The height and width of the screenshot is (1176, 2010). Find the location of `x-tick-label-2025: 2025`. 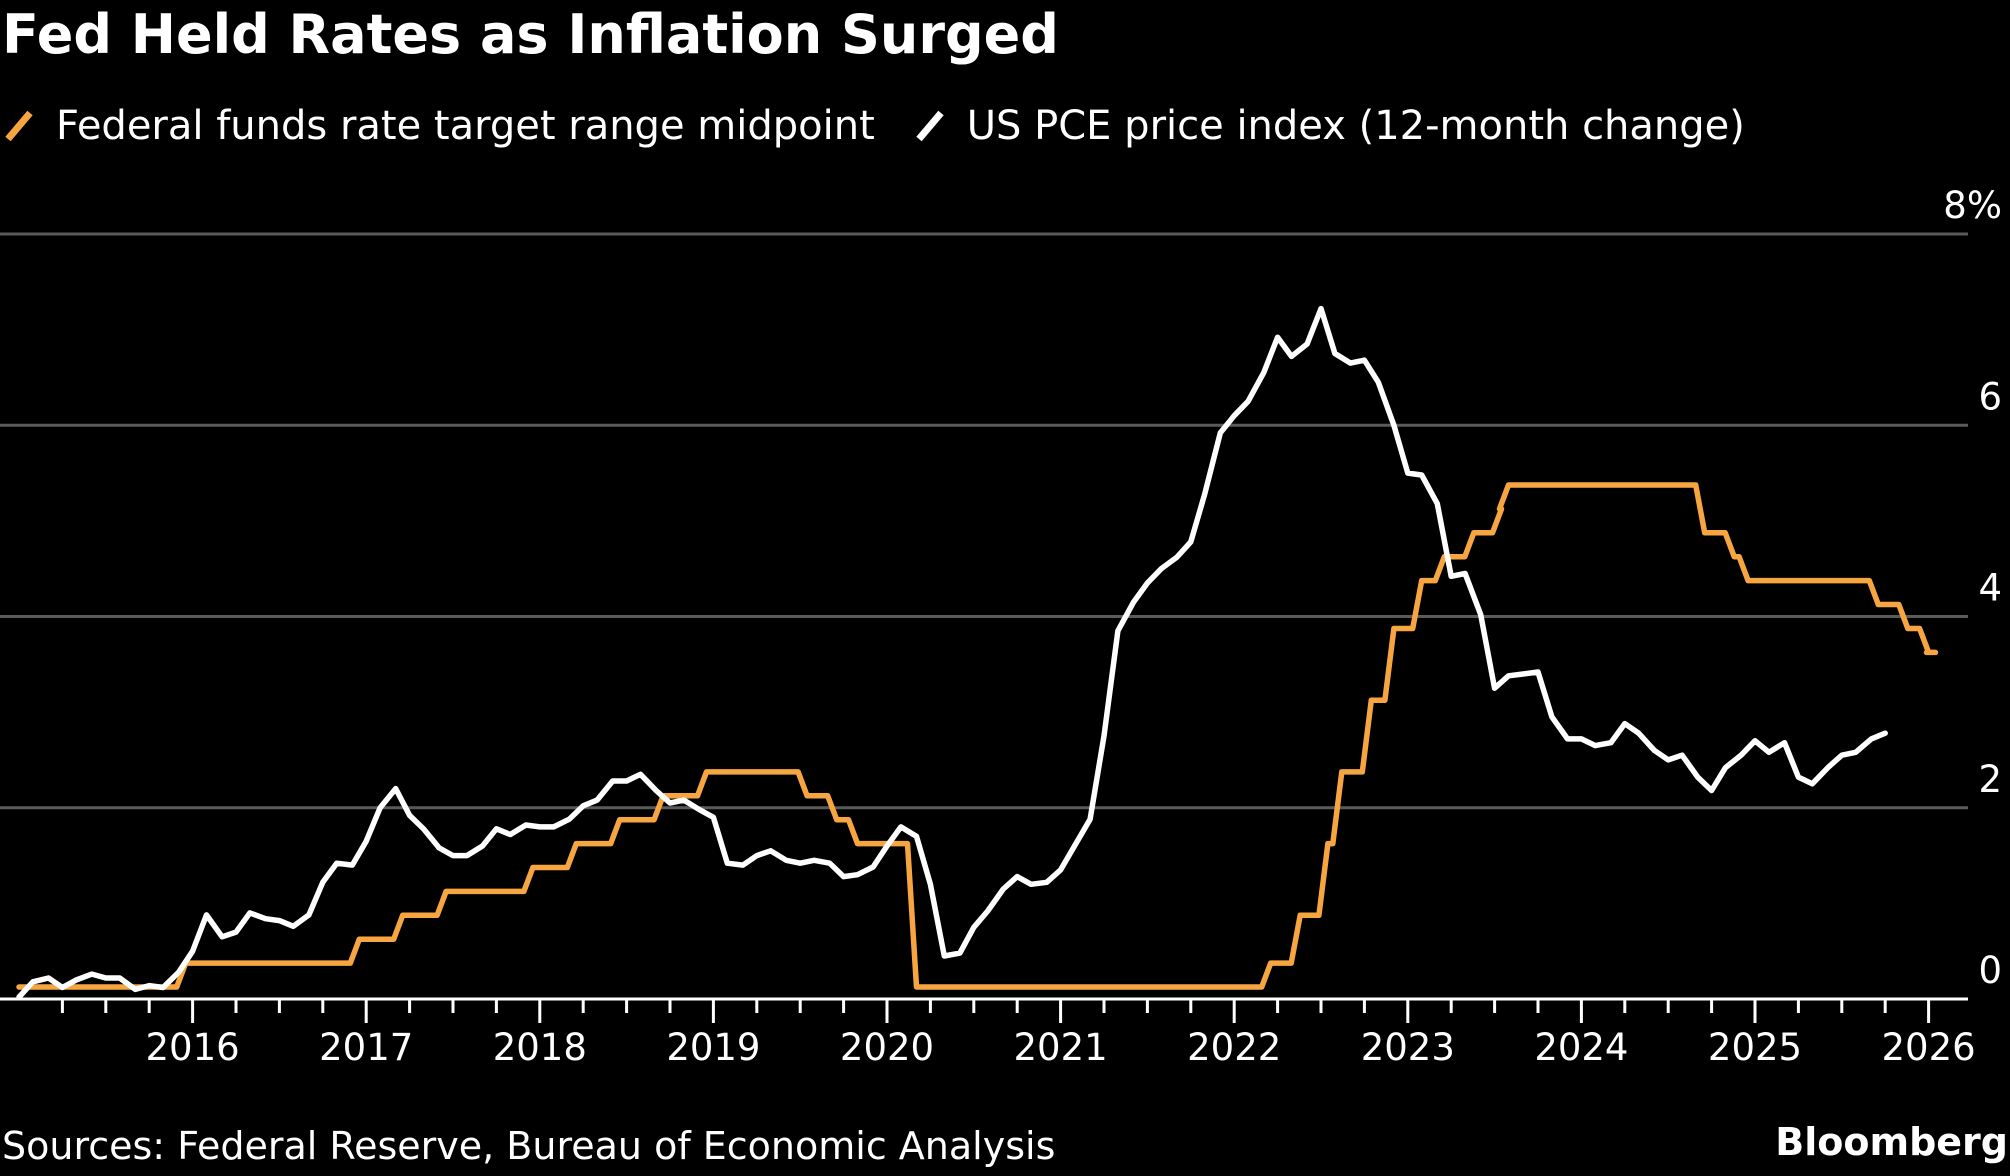

x-tick-label-2025: 2025 is located at coordinates (1755, 1047).